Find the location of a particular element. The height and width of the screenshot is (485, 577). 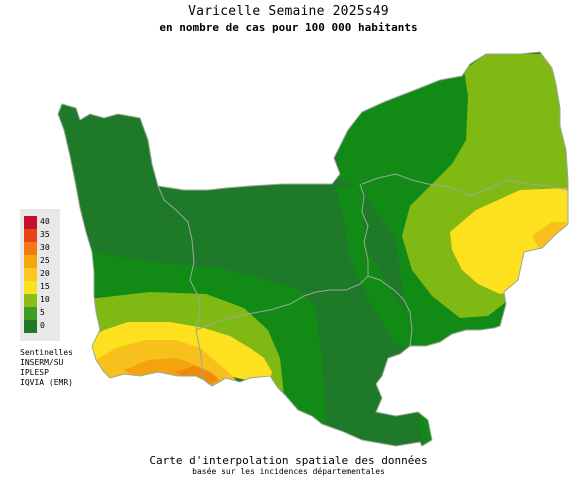

source-line: INSERM/SU is located at coordinates (42, 362).